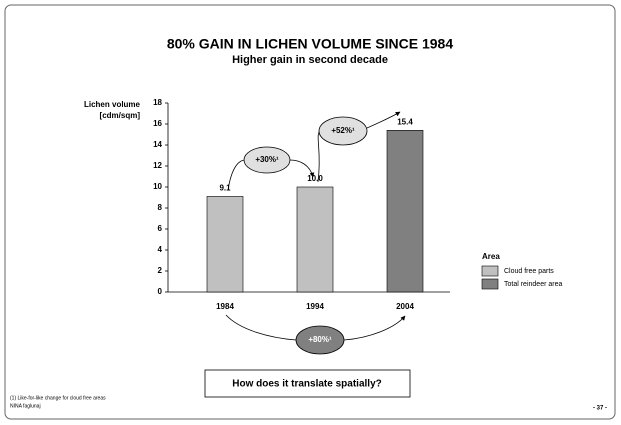 The image size is (621, 425). Describe the element at coordinates (25, 406) in the screenshot. I see `footnote: NINA faglunaj` at that location.